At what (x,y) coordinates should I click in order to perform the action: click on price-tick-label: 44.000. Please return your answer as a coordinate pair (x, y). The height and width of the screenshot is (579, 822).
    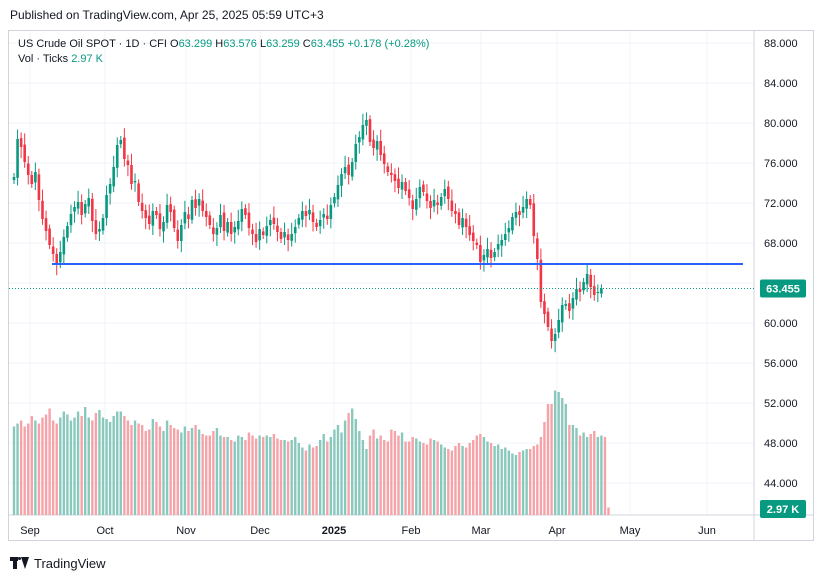
    Looking at the image, I should click on (781, 484).